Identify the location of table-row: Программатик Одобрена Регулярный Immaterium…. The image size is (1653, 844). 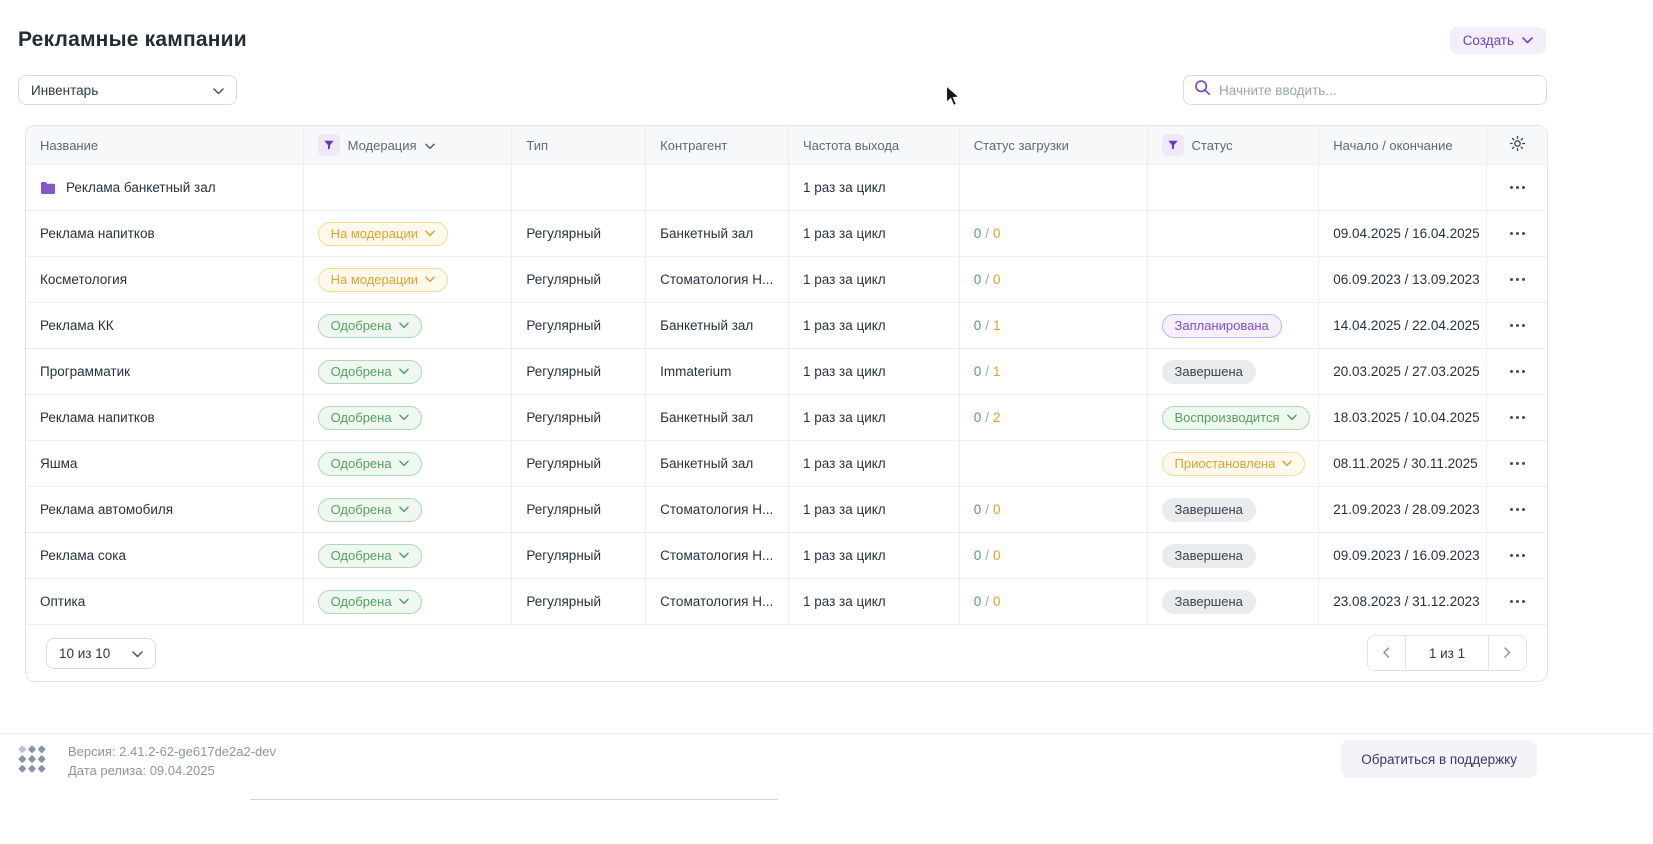
(786, 371).